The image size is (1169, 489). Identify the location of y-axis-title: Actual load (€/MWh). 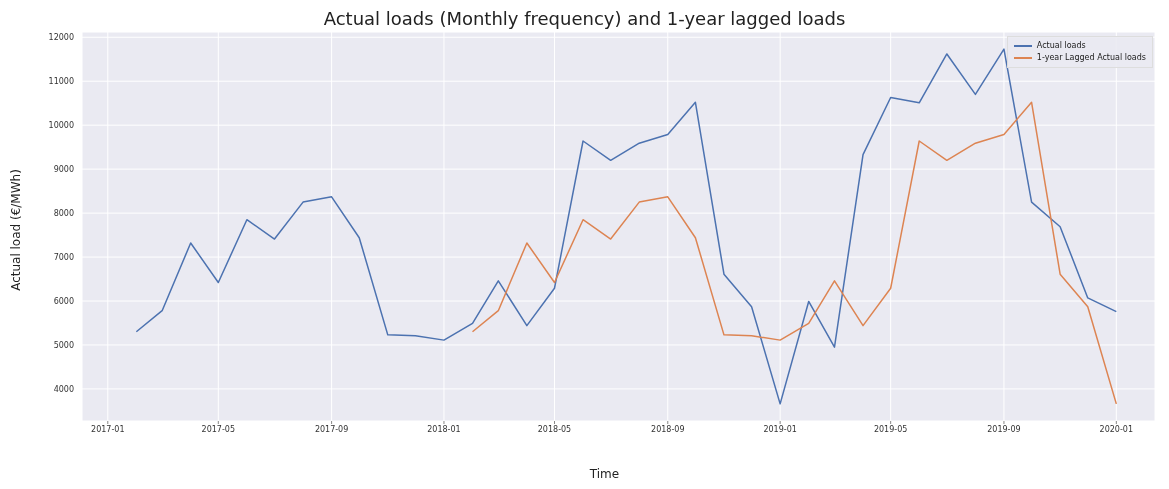
(16, 229).